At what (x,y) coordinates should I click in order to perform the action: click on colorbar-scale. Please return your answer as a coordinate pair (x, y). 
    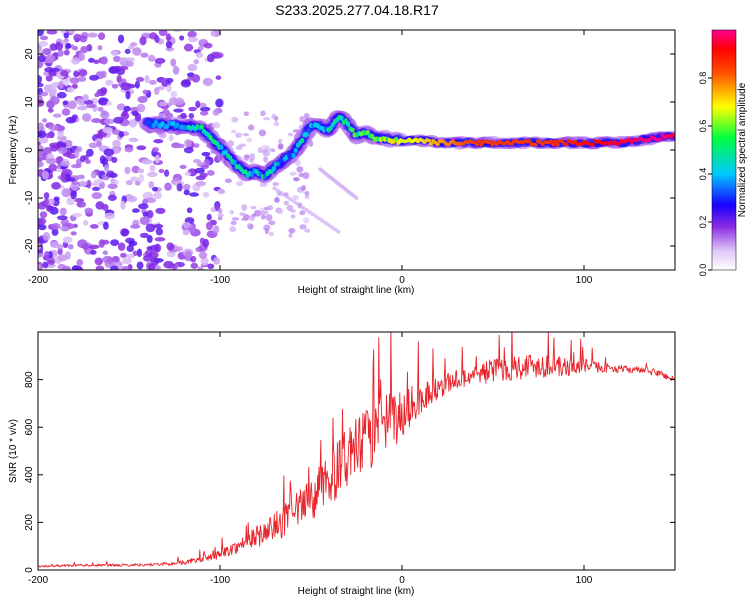
    Looking at the image, I should click on (724, 150).